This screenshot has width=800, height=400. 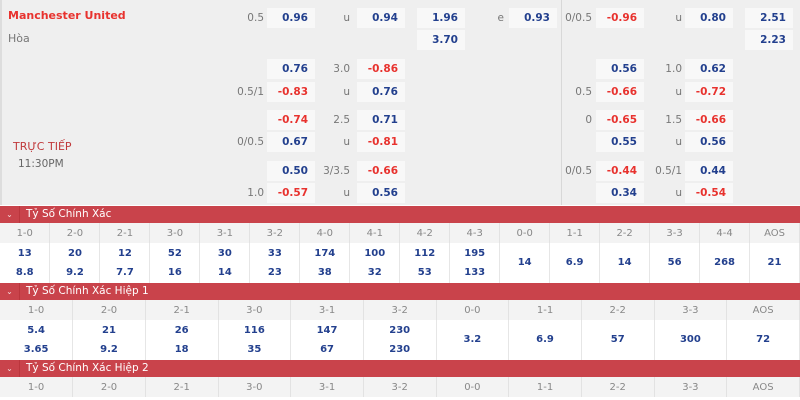 I want to click on odds-cell: 0.94, so click(x=381, y=18).